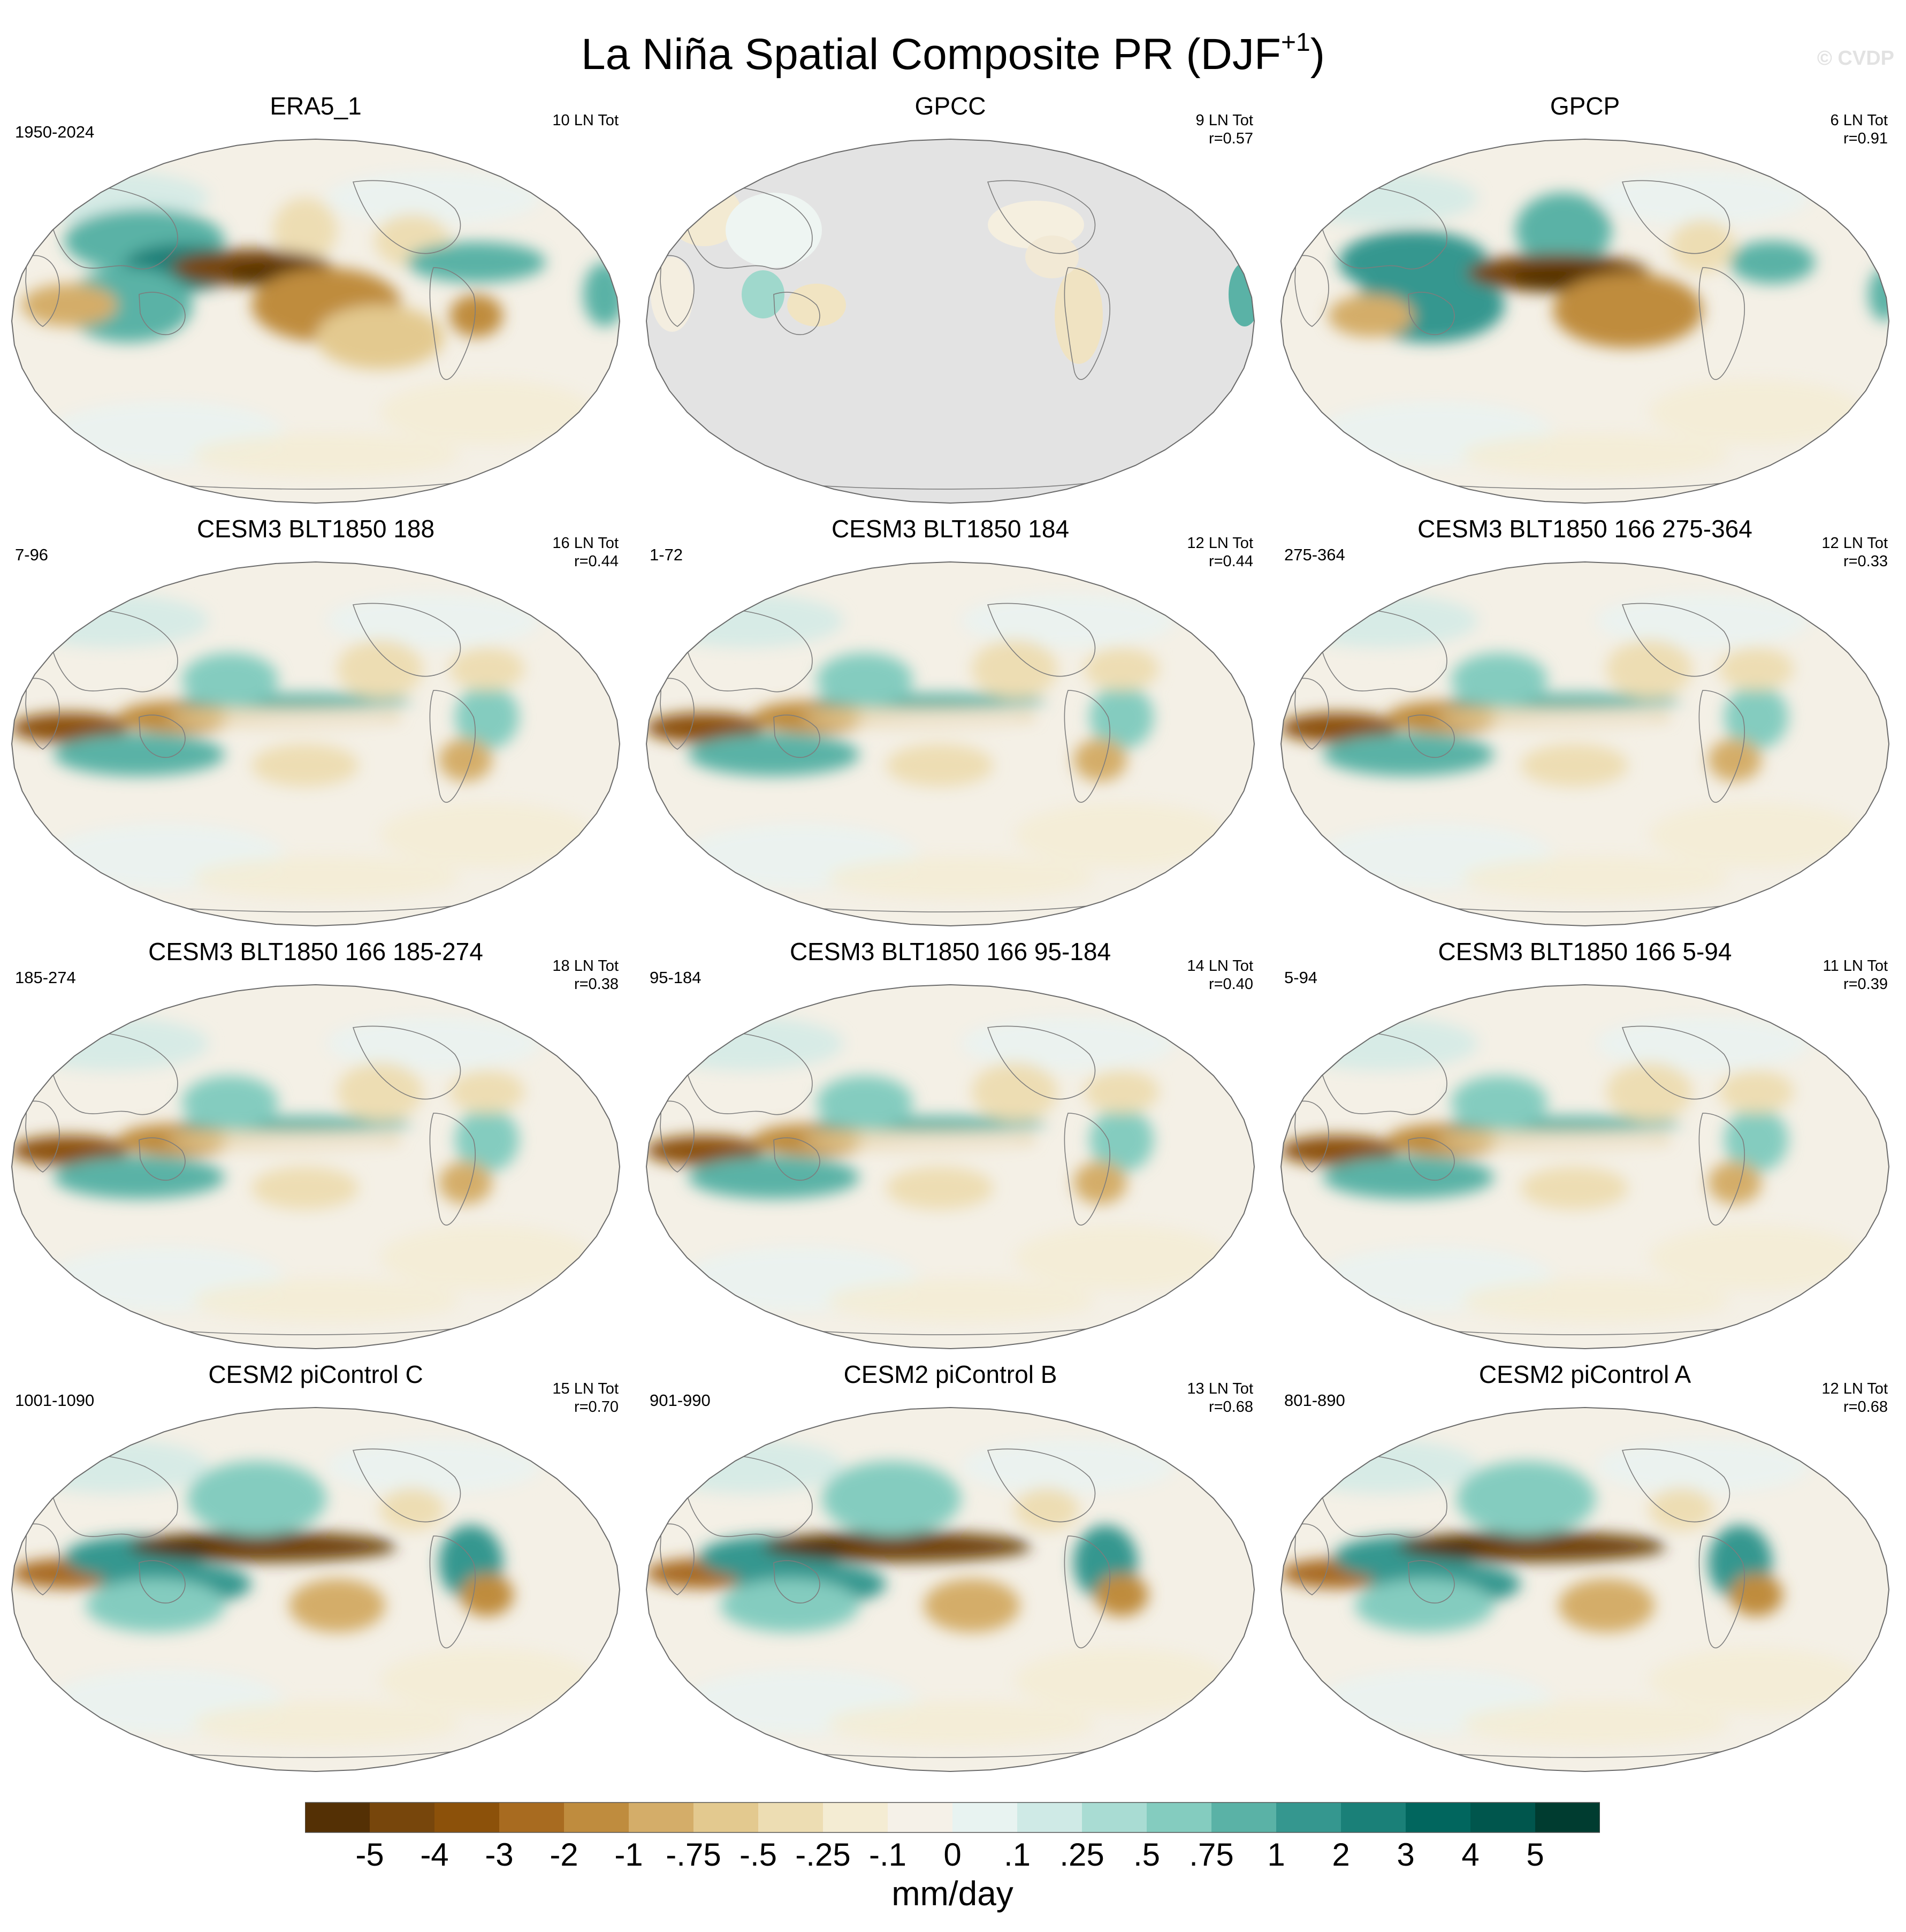 The width and height of the screenshot is (1906, 1932). Describe the element at coordinates (585, 120) in the screenshot. I see `panel-event-count: 10 LN Tot` at that location.